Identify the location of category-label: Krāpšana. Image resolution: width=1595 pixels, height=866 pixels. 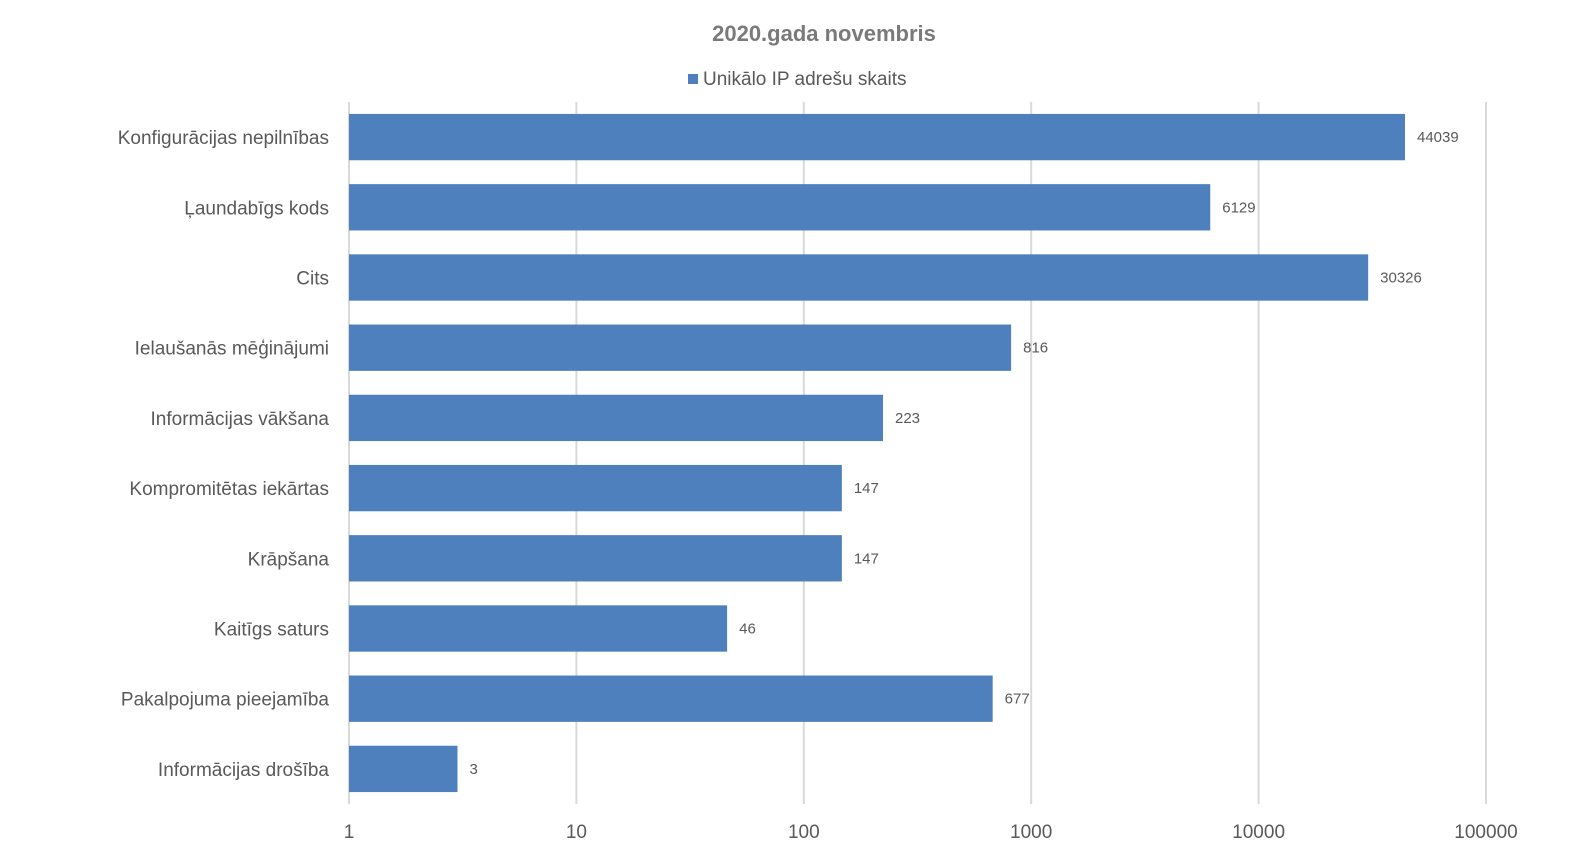
(289, 559).